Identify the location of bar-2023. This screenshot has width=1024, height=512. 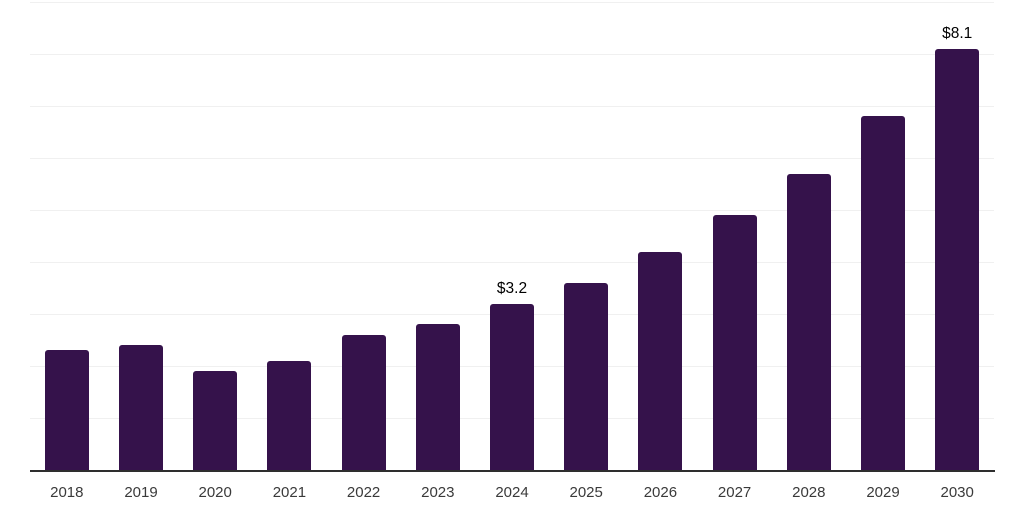
(437, 397).